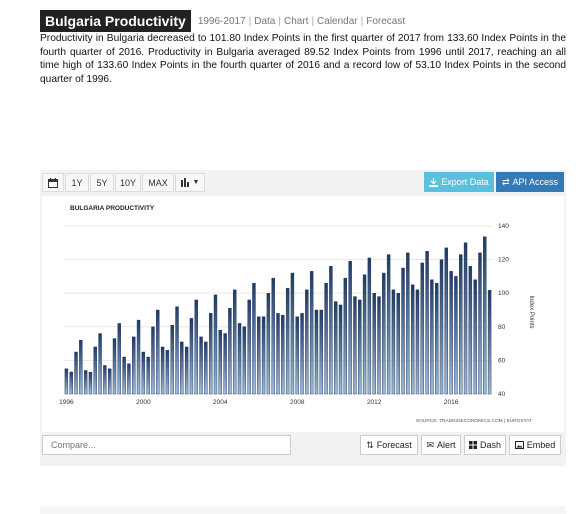  What do you see at coordinates (190, 182) in the screenshot?
I see `chart-type-button: ▼` at bounding box center [190, 182].